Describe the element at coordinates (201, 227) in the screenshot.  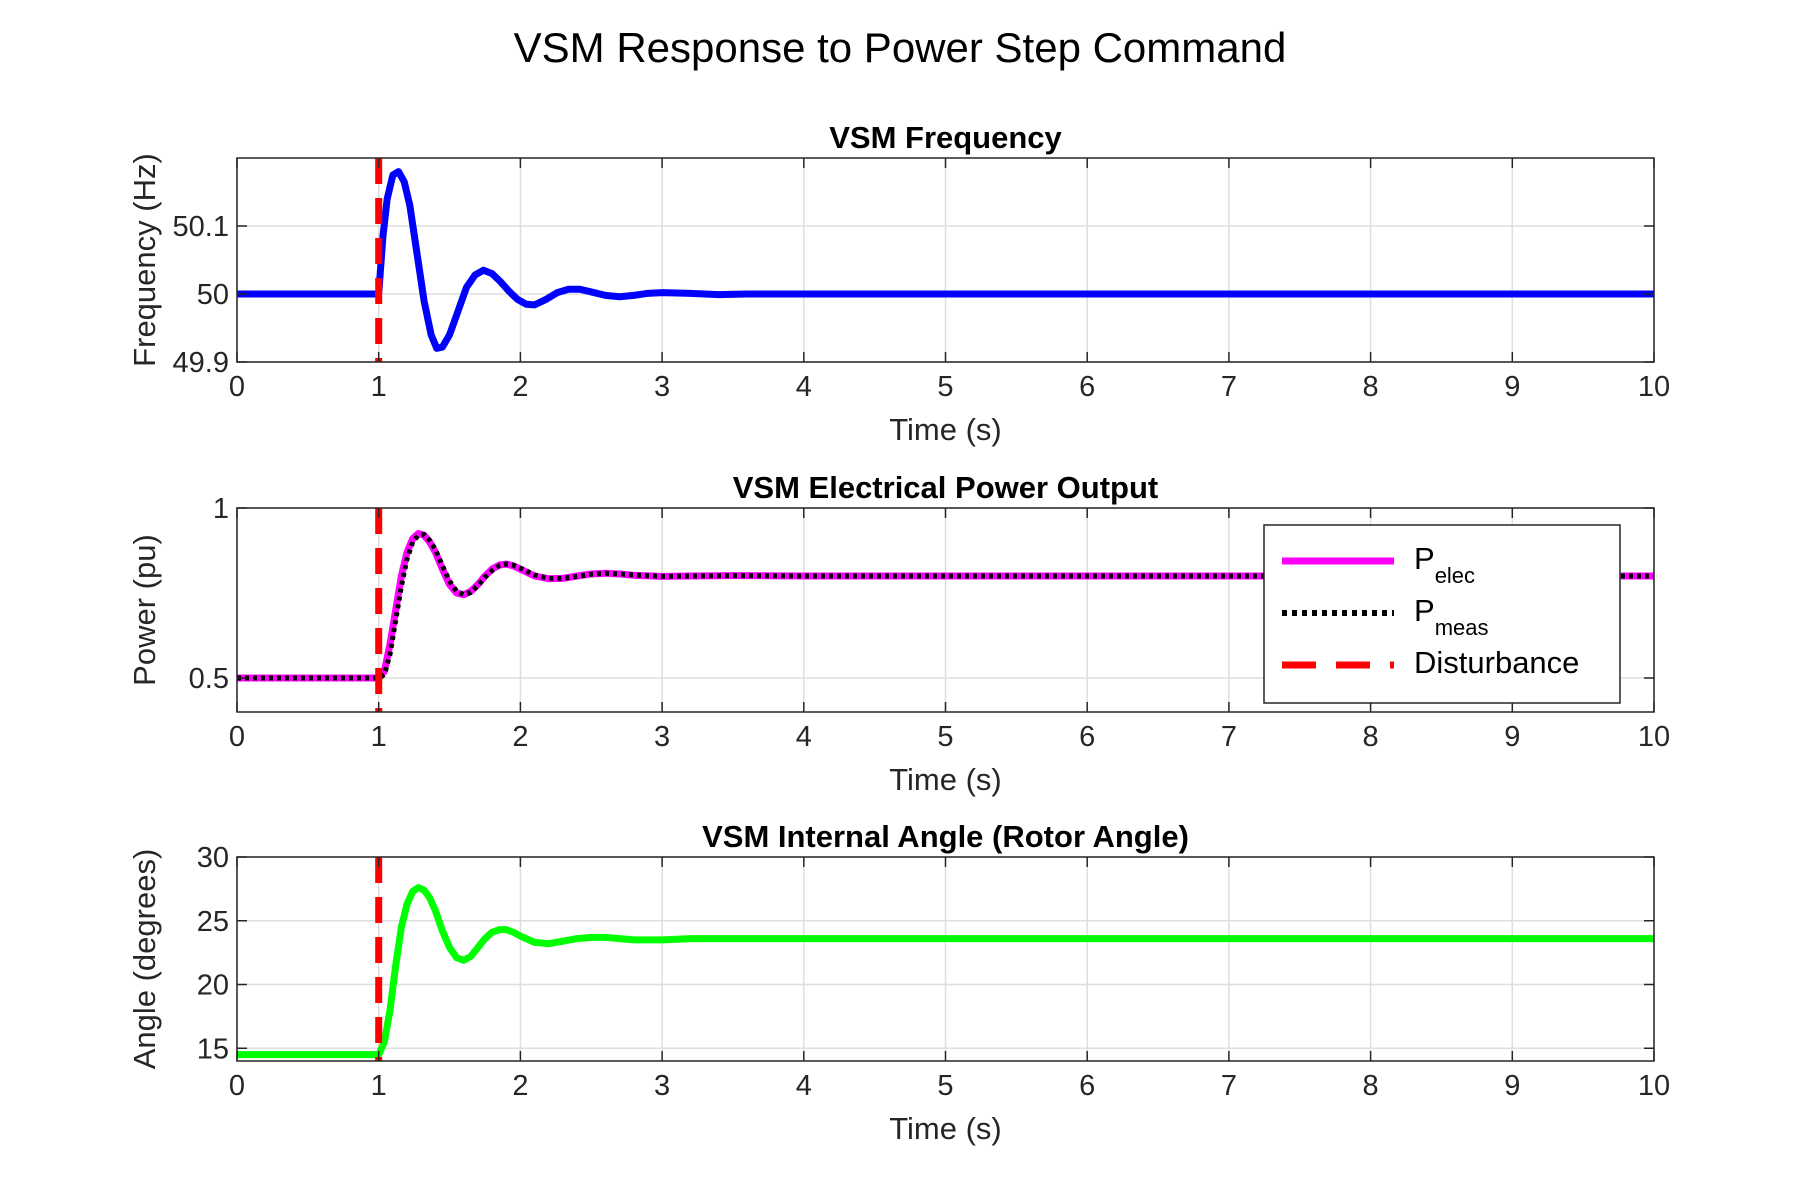
I see `y-tick-label: 50.1` at that location.